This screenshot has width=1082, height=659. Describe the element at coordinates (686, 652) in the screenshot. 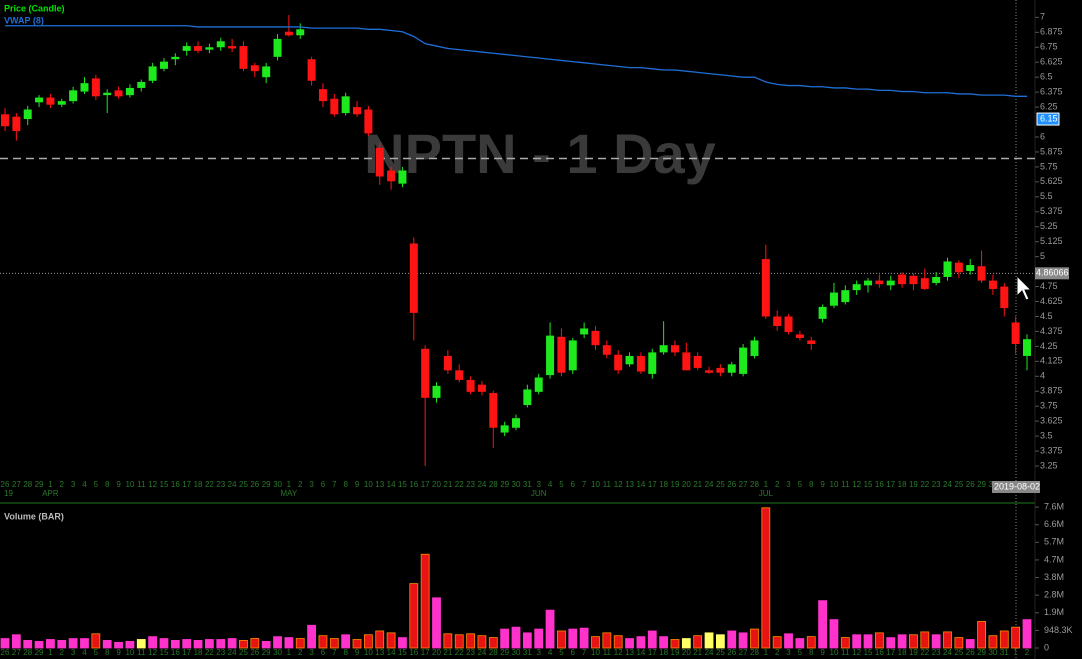

I see `x-tick-label: 20` at that location.